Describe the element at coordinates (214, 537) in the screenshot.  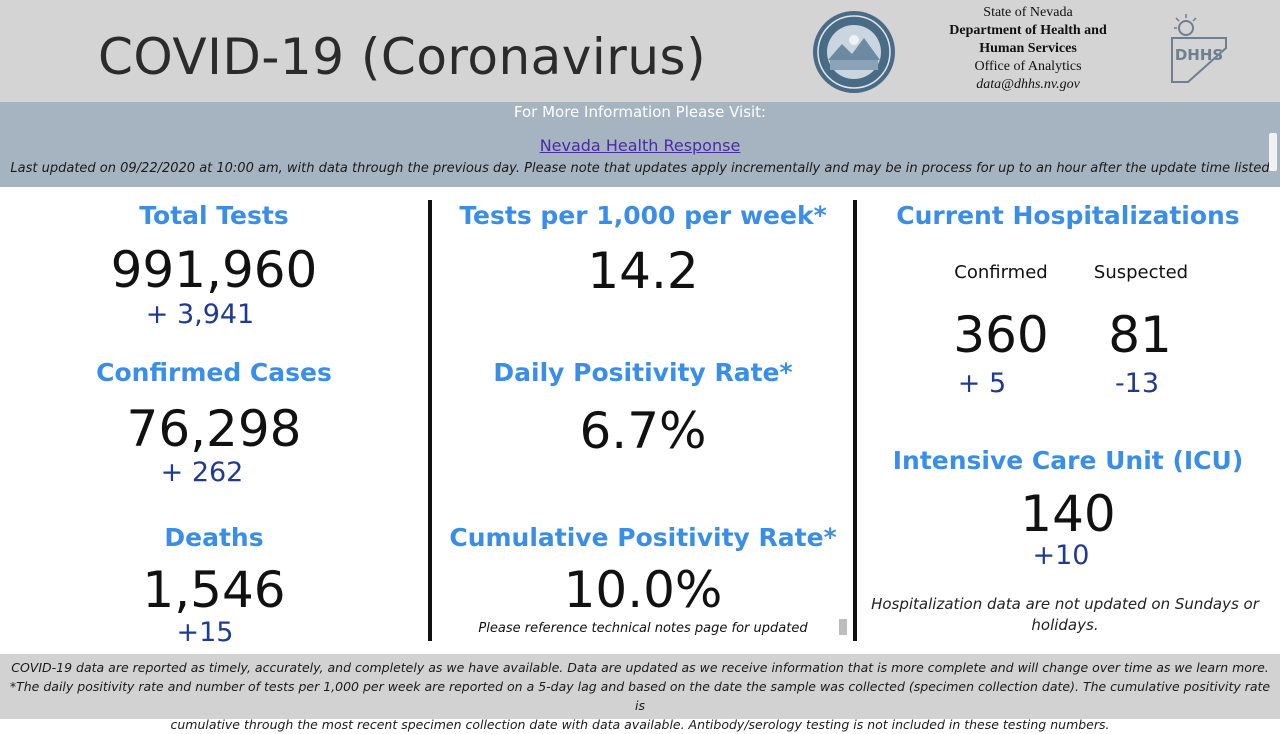
I see `deaths-heading: Deaths` at that location.